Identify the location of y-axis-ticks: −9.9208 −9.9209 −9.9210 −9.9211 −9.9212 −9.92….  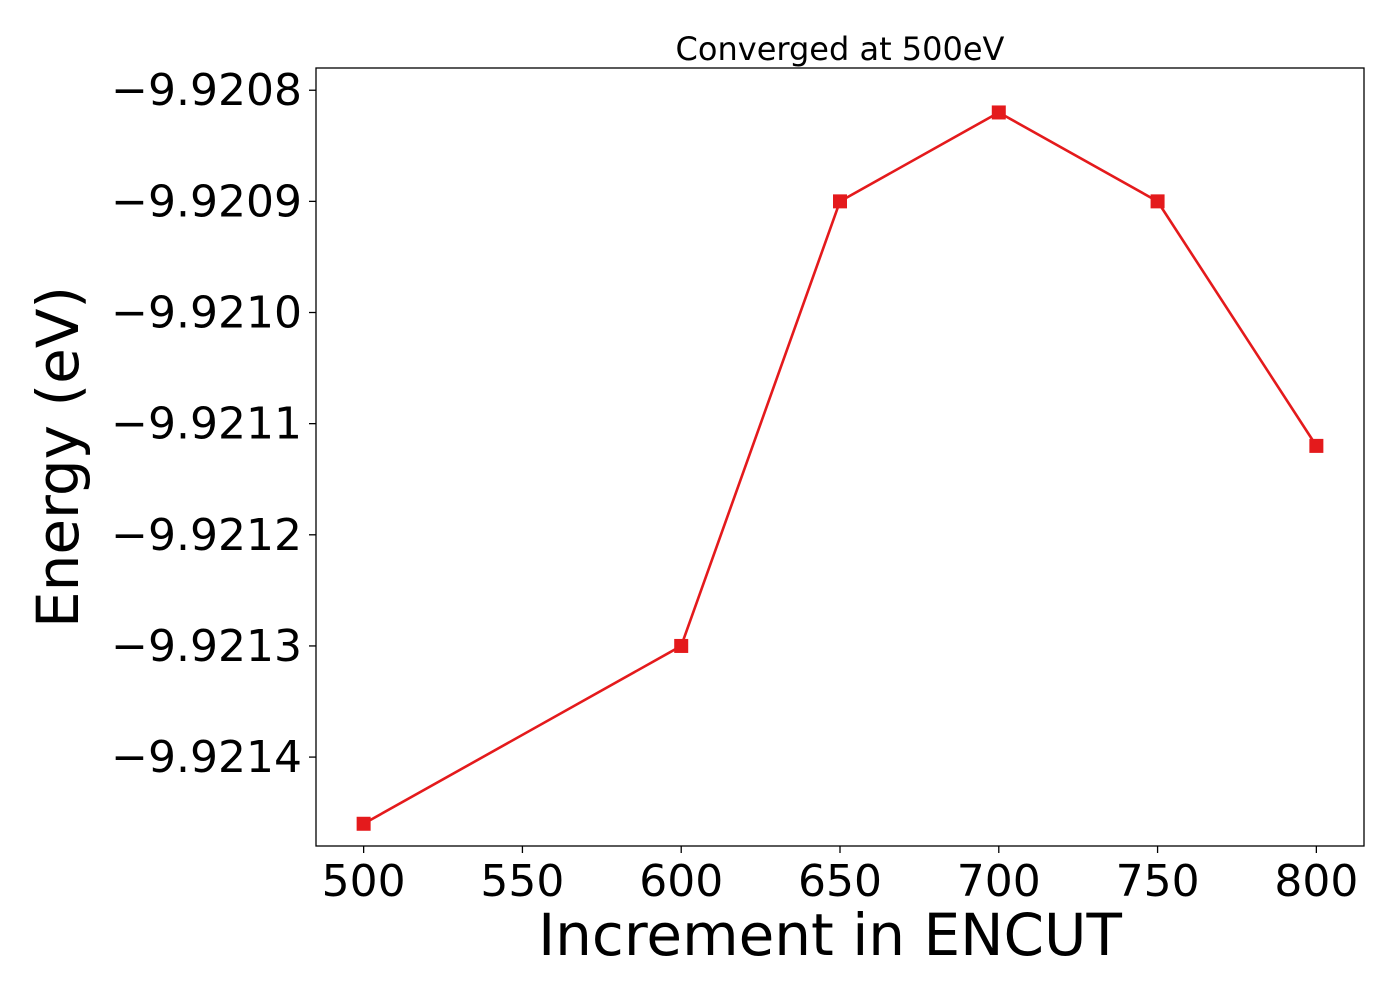
(213, 424).